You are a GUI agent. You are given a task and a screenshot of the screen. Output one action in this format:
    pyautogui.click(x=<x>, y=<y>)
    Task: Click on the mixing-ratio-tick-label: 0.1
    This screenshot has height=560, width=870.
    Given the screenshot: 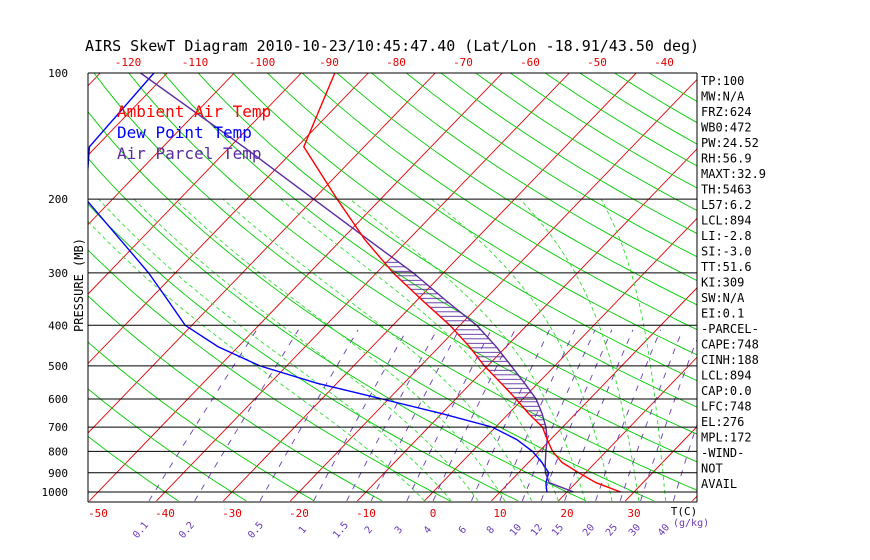 What is the action you would take?
    pyautogui.click(x=141, y=530)
    